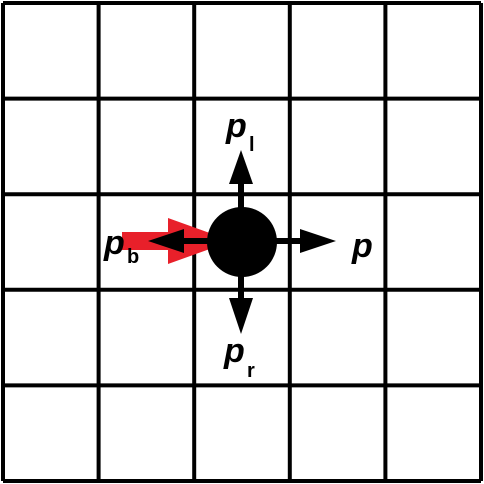  I want to click on label-p-forward-symbol: p, so click(362, 246).